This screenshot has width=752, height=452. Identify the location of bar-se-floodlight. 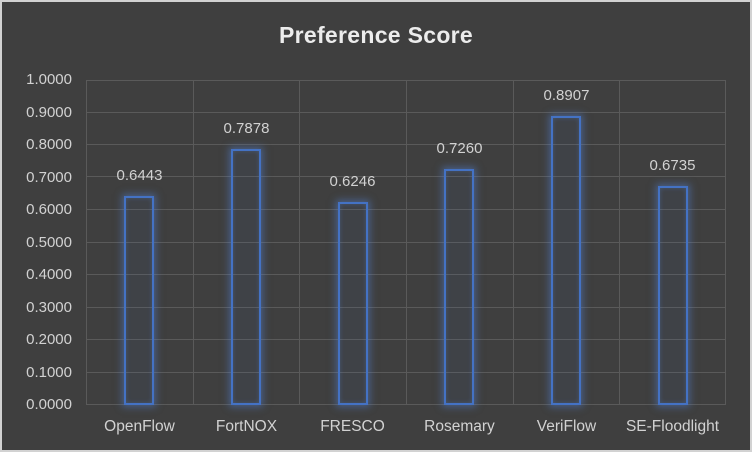
(673, 295).